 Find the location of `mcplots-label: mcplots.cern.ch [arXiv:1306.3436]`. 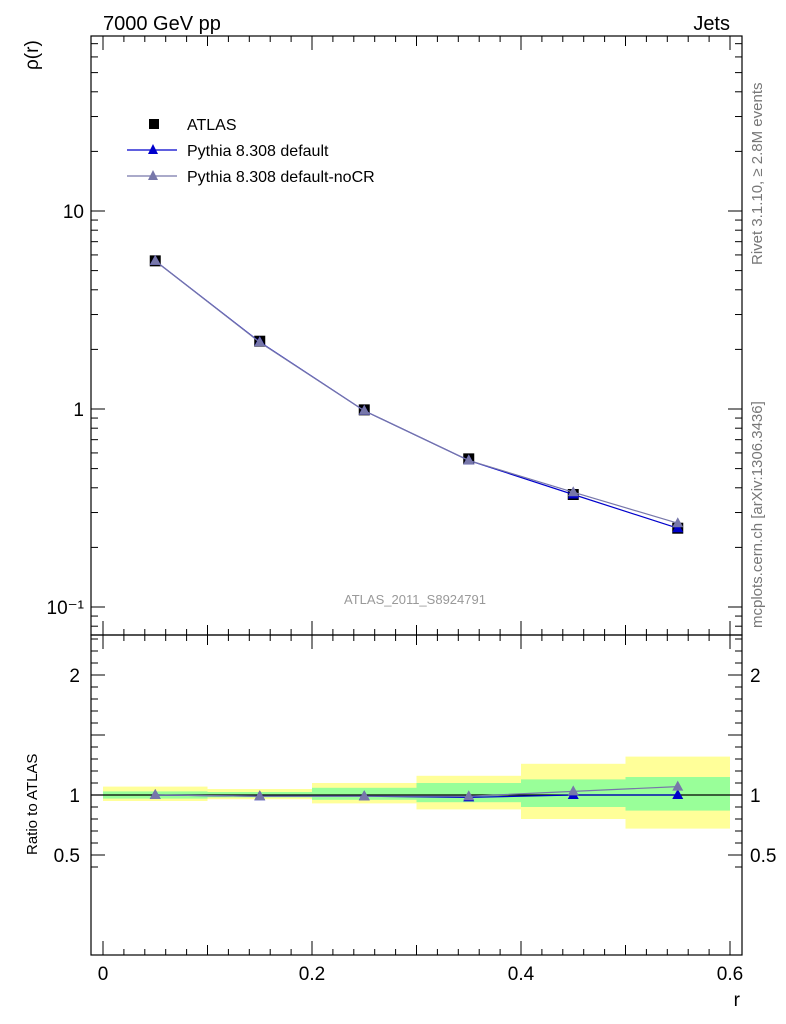

mcplots-label: mcplots.cern.ch [arXiv:1306.3436] is located at coordinates (757, 514).